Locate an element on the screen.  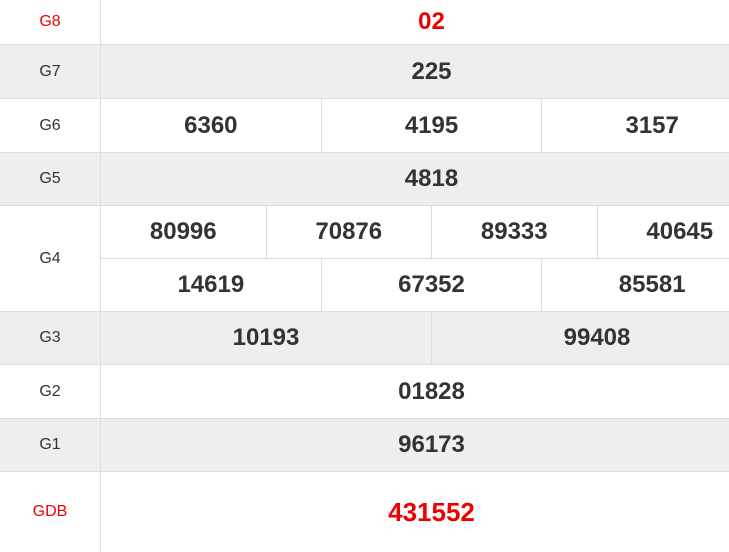
prize-number: 3157 is located at coordinates (635, 125).